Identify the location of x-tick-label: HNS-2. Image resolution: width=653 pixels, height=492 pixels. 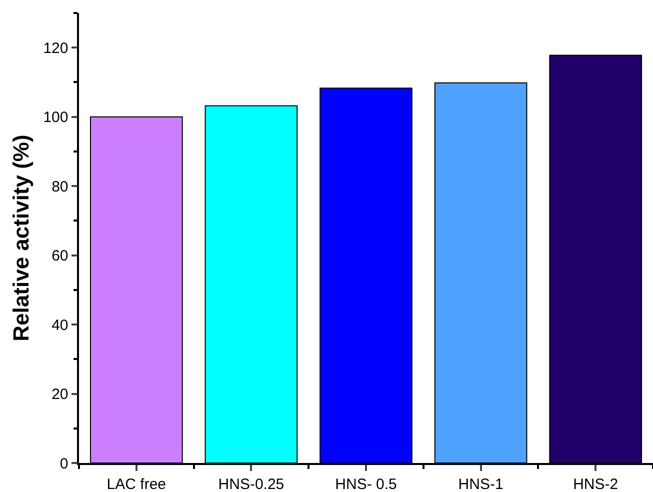
(595, 484).